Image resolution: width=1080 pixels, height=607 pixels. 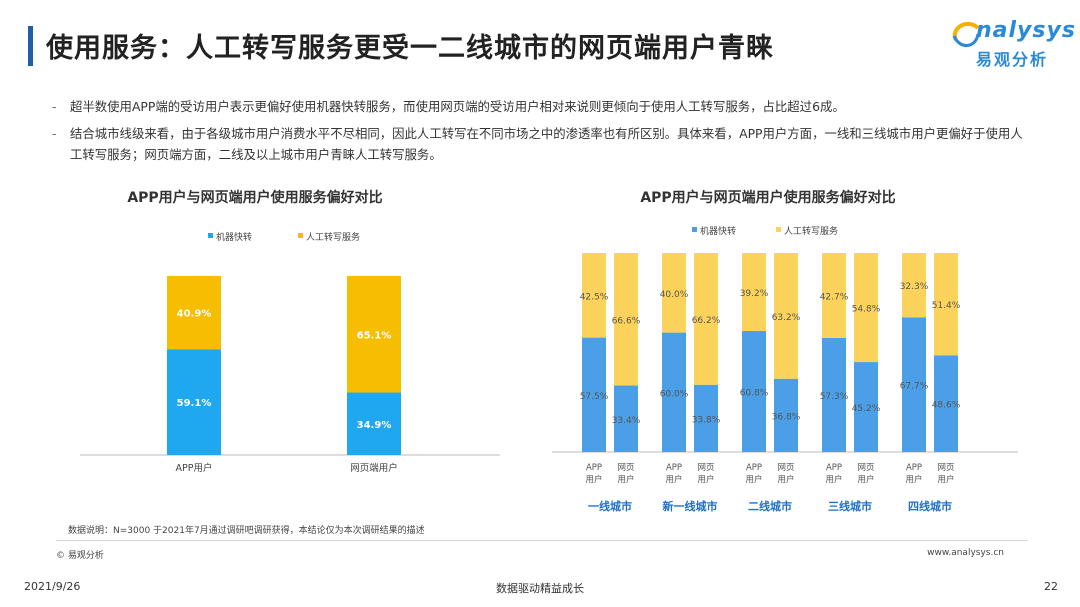 I want to click on data-label: 40.9%, so click(x=194, y=314).